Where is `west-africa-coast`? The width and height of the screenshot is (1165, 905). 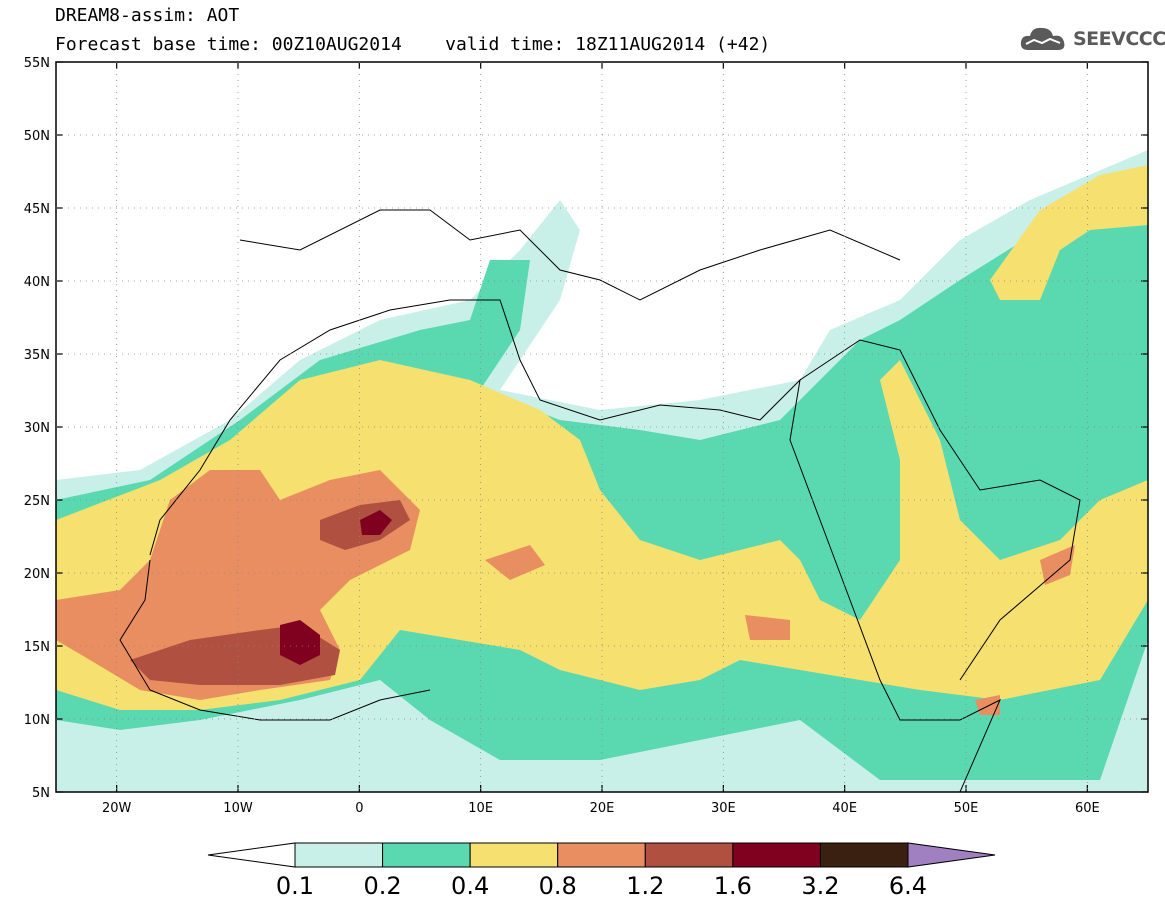 west-africa-coast is located at coordinates (275, 640).